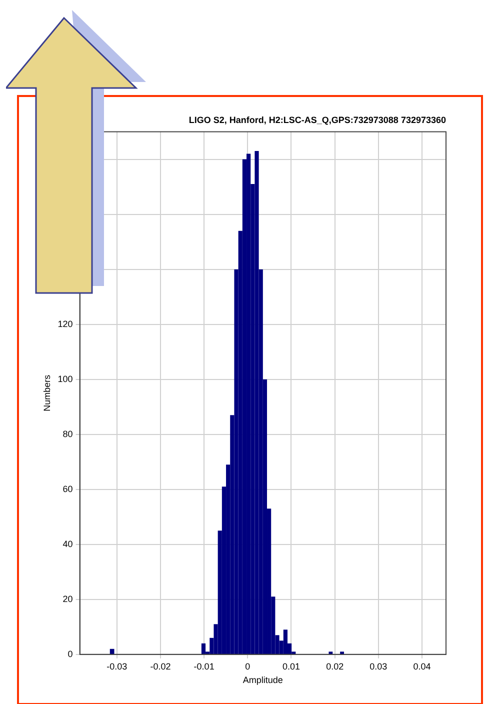  I want to click on x-tick-label: 0, so click(247, 666).